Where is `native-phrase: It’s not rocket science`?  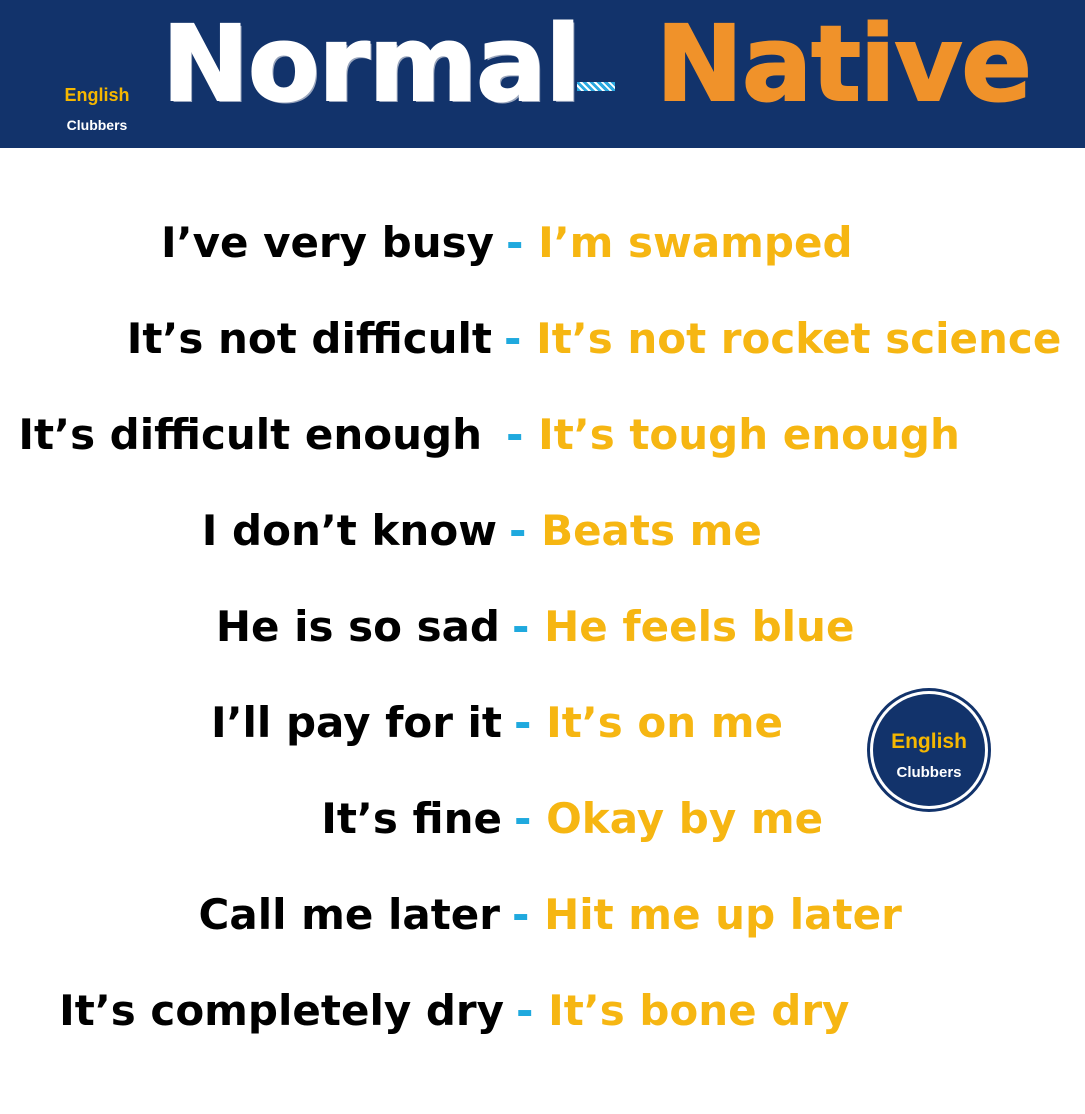 native-phrase: It’s not rocket science is located at coordinates (799, 338).